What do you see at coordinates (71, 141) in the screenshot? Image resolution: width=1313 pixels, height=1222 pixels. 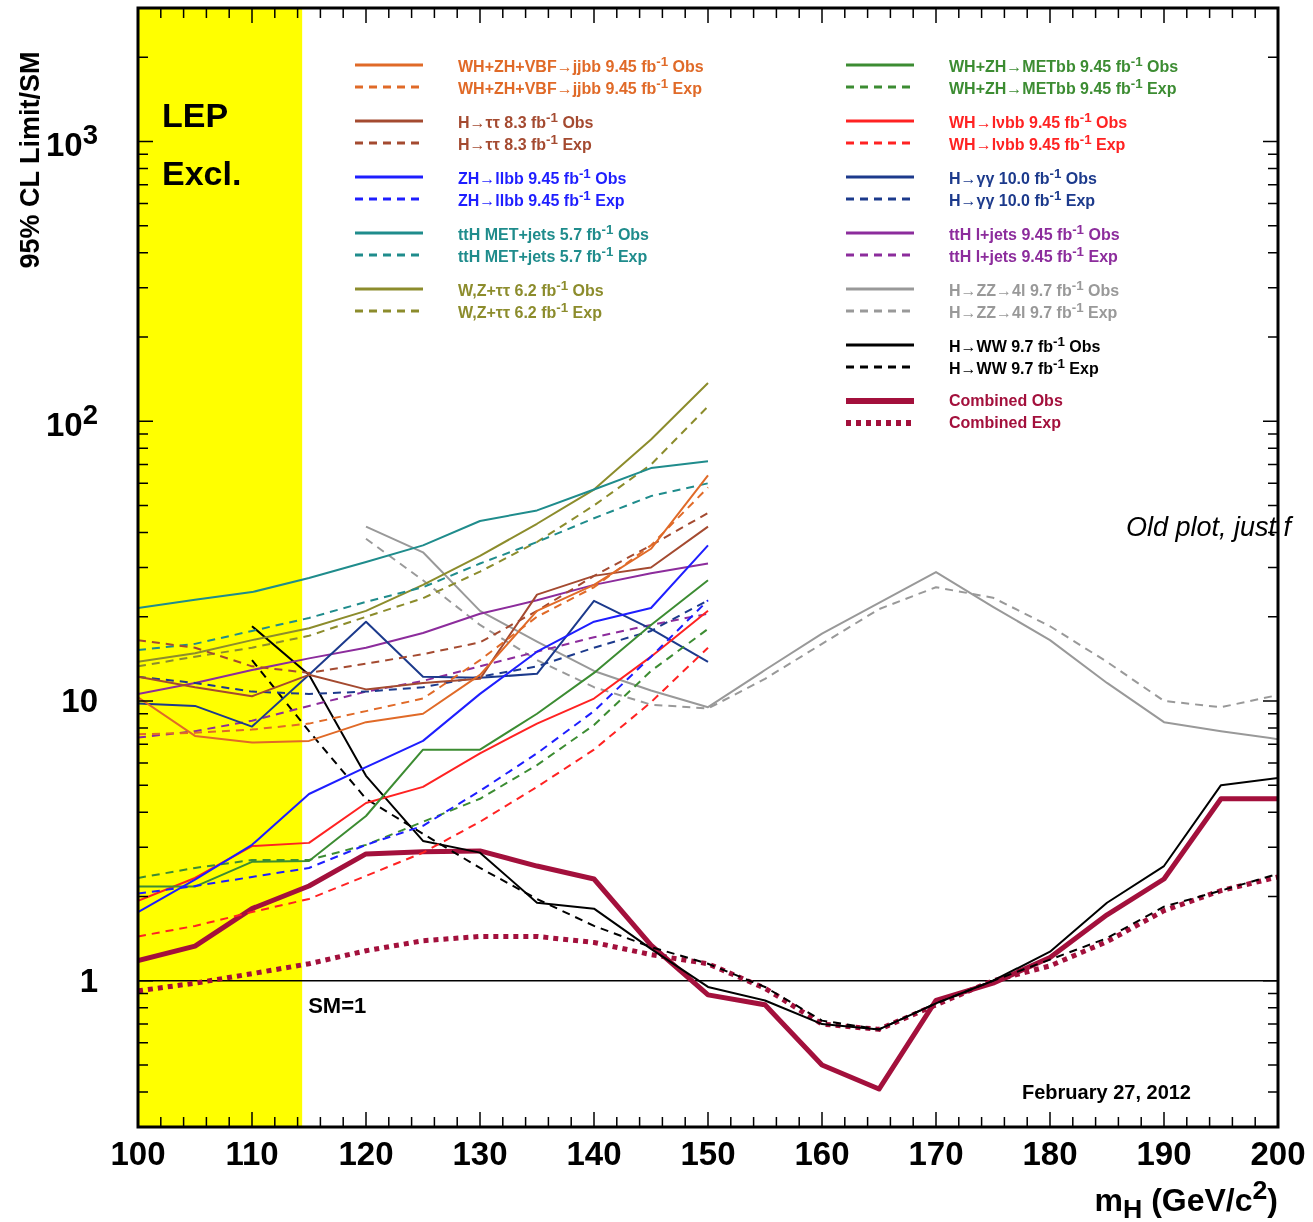 I see `y-tick-label: 10$^{3}$` at bounding box center [71, 141].